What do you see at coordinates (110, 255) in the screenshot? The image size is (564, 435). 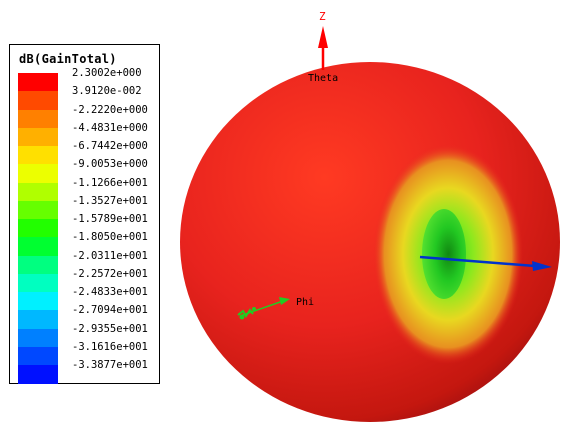 I see `legend-label: -2.0311e+001` at bounding box center [110, 255].